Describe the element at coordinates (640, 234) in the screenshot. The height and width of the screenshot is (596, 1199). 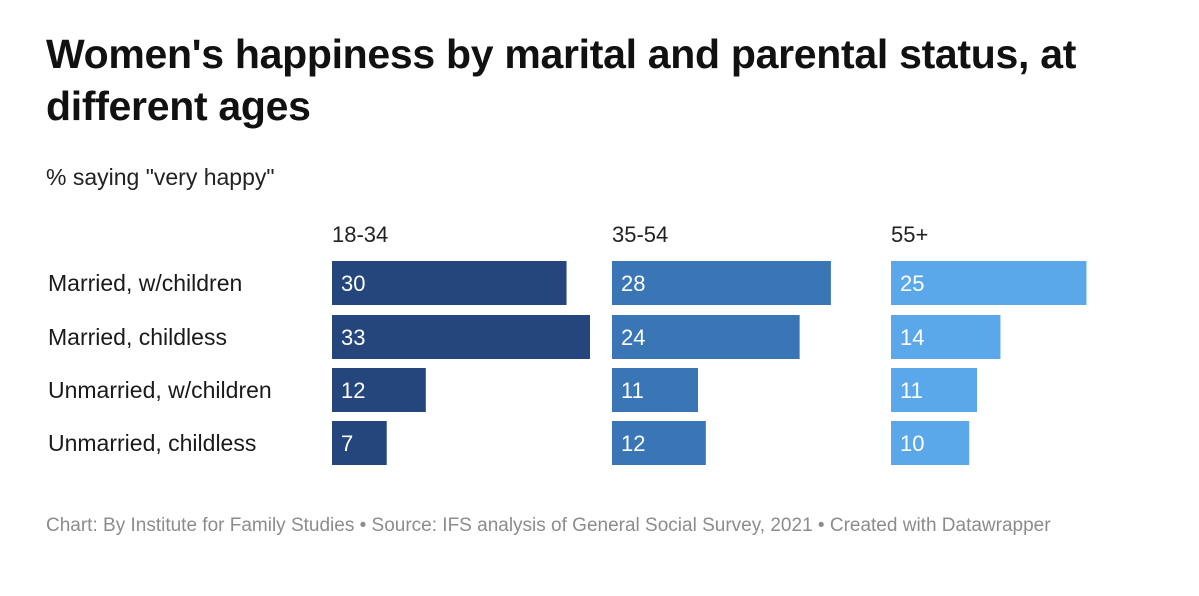
I see `panel-header: 35-54` at that location.